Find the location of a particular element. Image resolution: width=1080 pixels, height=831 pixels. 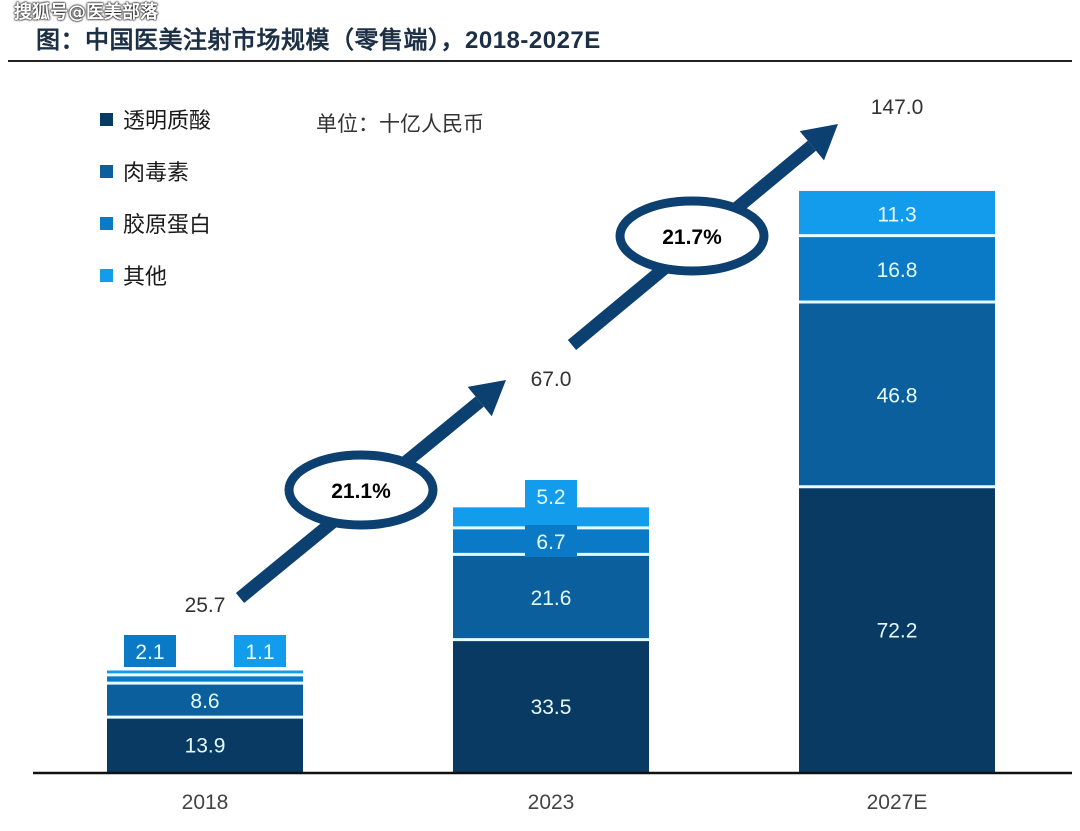

data-label-2018-3: 1.1 is located at coordinates (259, 652).